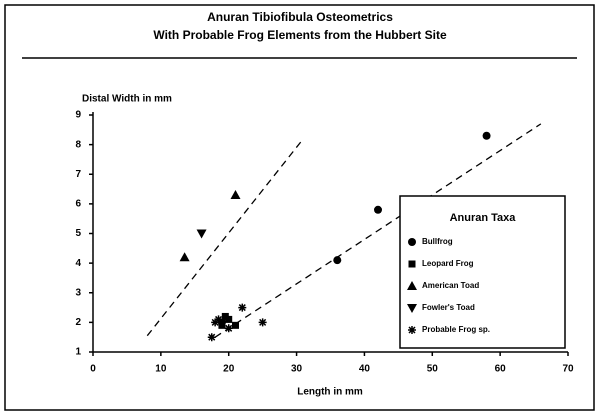  Describe the element at coordinates (93, 369) in the screenshot. I see `x-tick-label: 0` at that location.